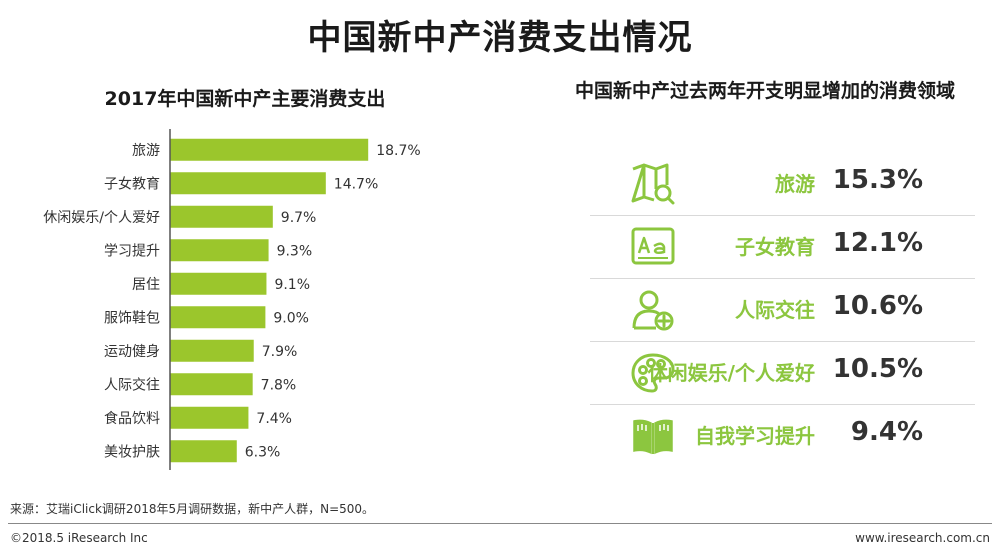  Describe the element at coordinates (398, 151) in the screenshot. I see `value-label: 18.7%` at that location.